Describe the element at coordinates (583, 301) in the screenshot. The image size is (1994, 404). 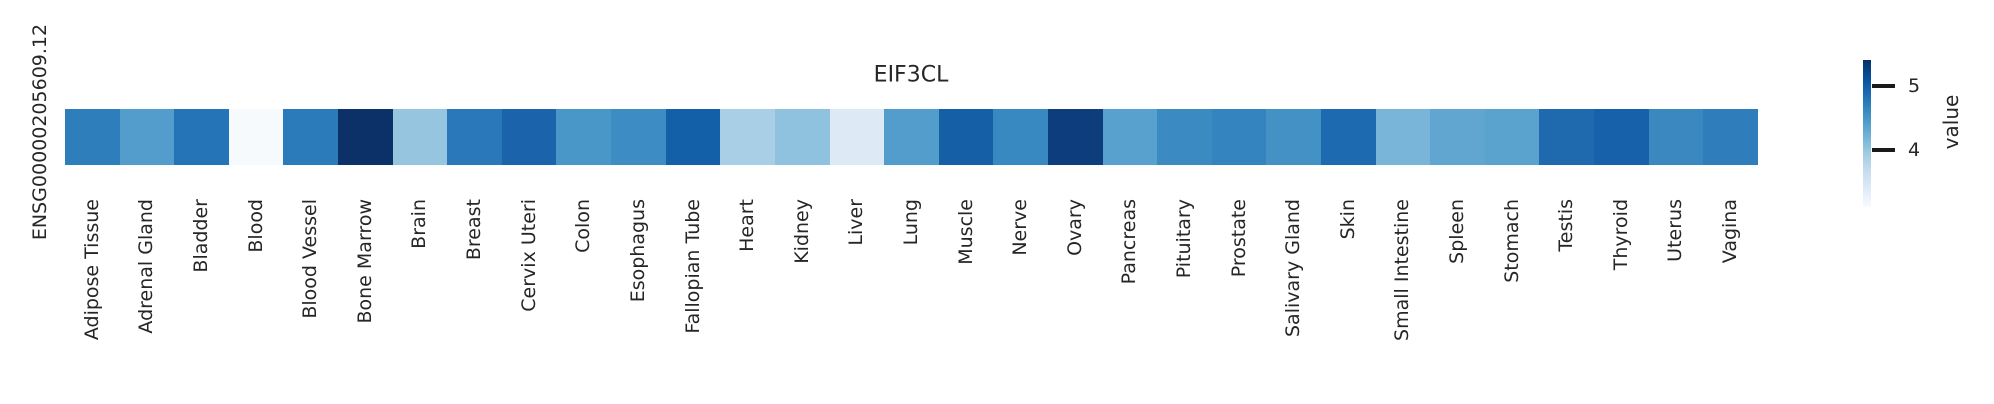
I see `x-tick-slot: Colon` at that location.